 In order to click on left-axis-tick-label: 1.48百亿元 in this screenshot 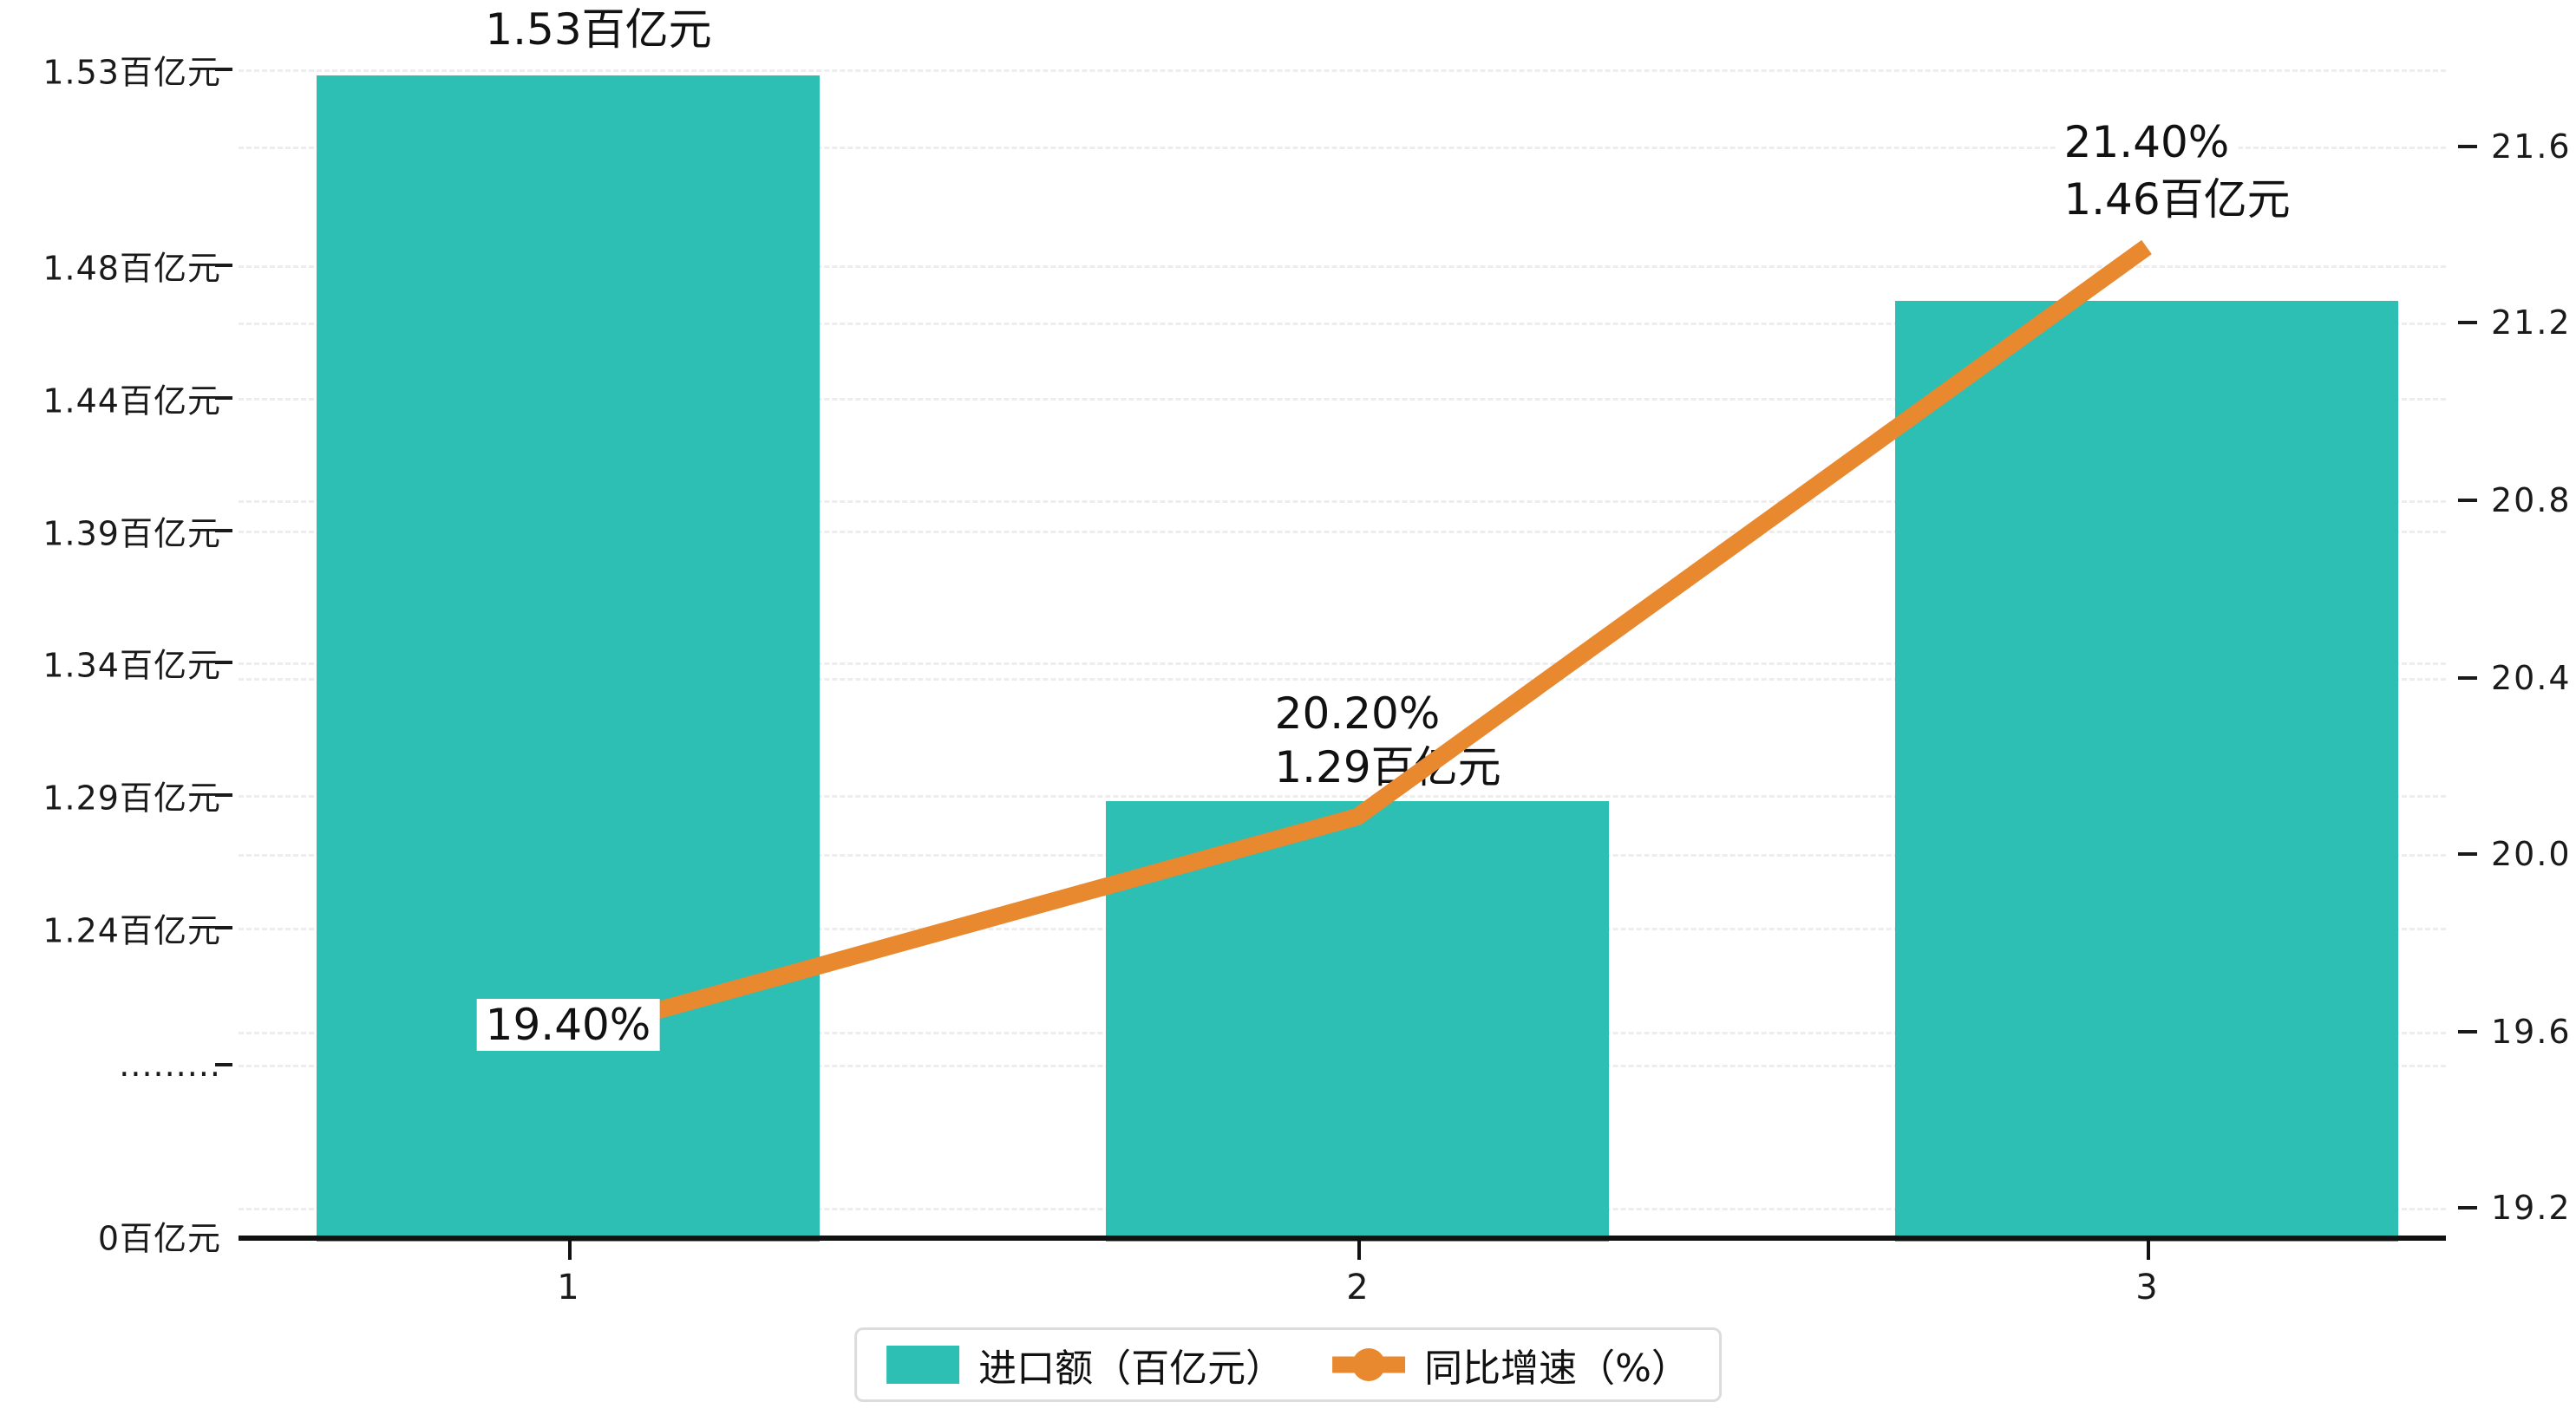, I will do `click(131, 268)`.